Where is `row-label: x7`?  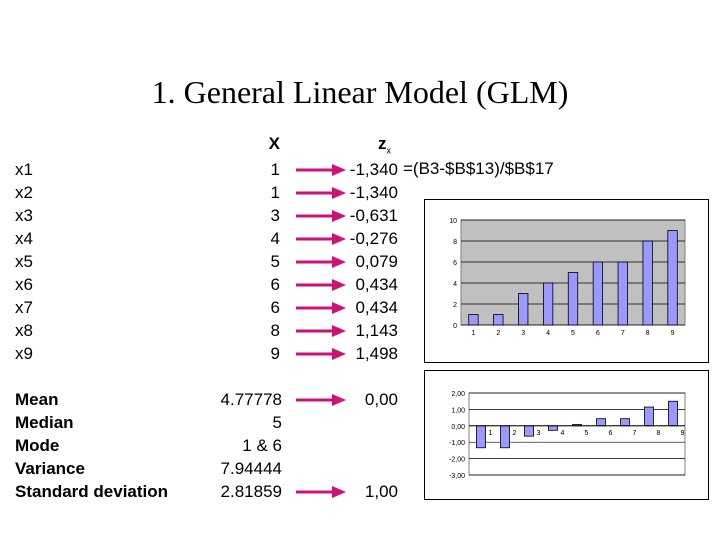 row-label: x7 is located at coordinates (24, 307).